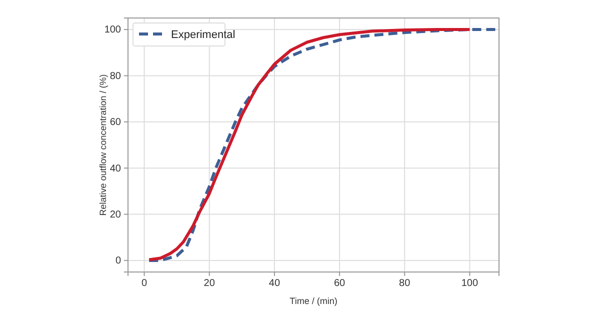  Describe the element at coordinates (469, 284) in the screenshot. I see `x-tick-label: 100` at that location.